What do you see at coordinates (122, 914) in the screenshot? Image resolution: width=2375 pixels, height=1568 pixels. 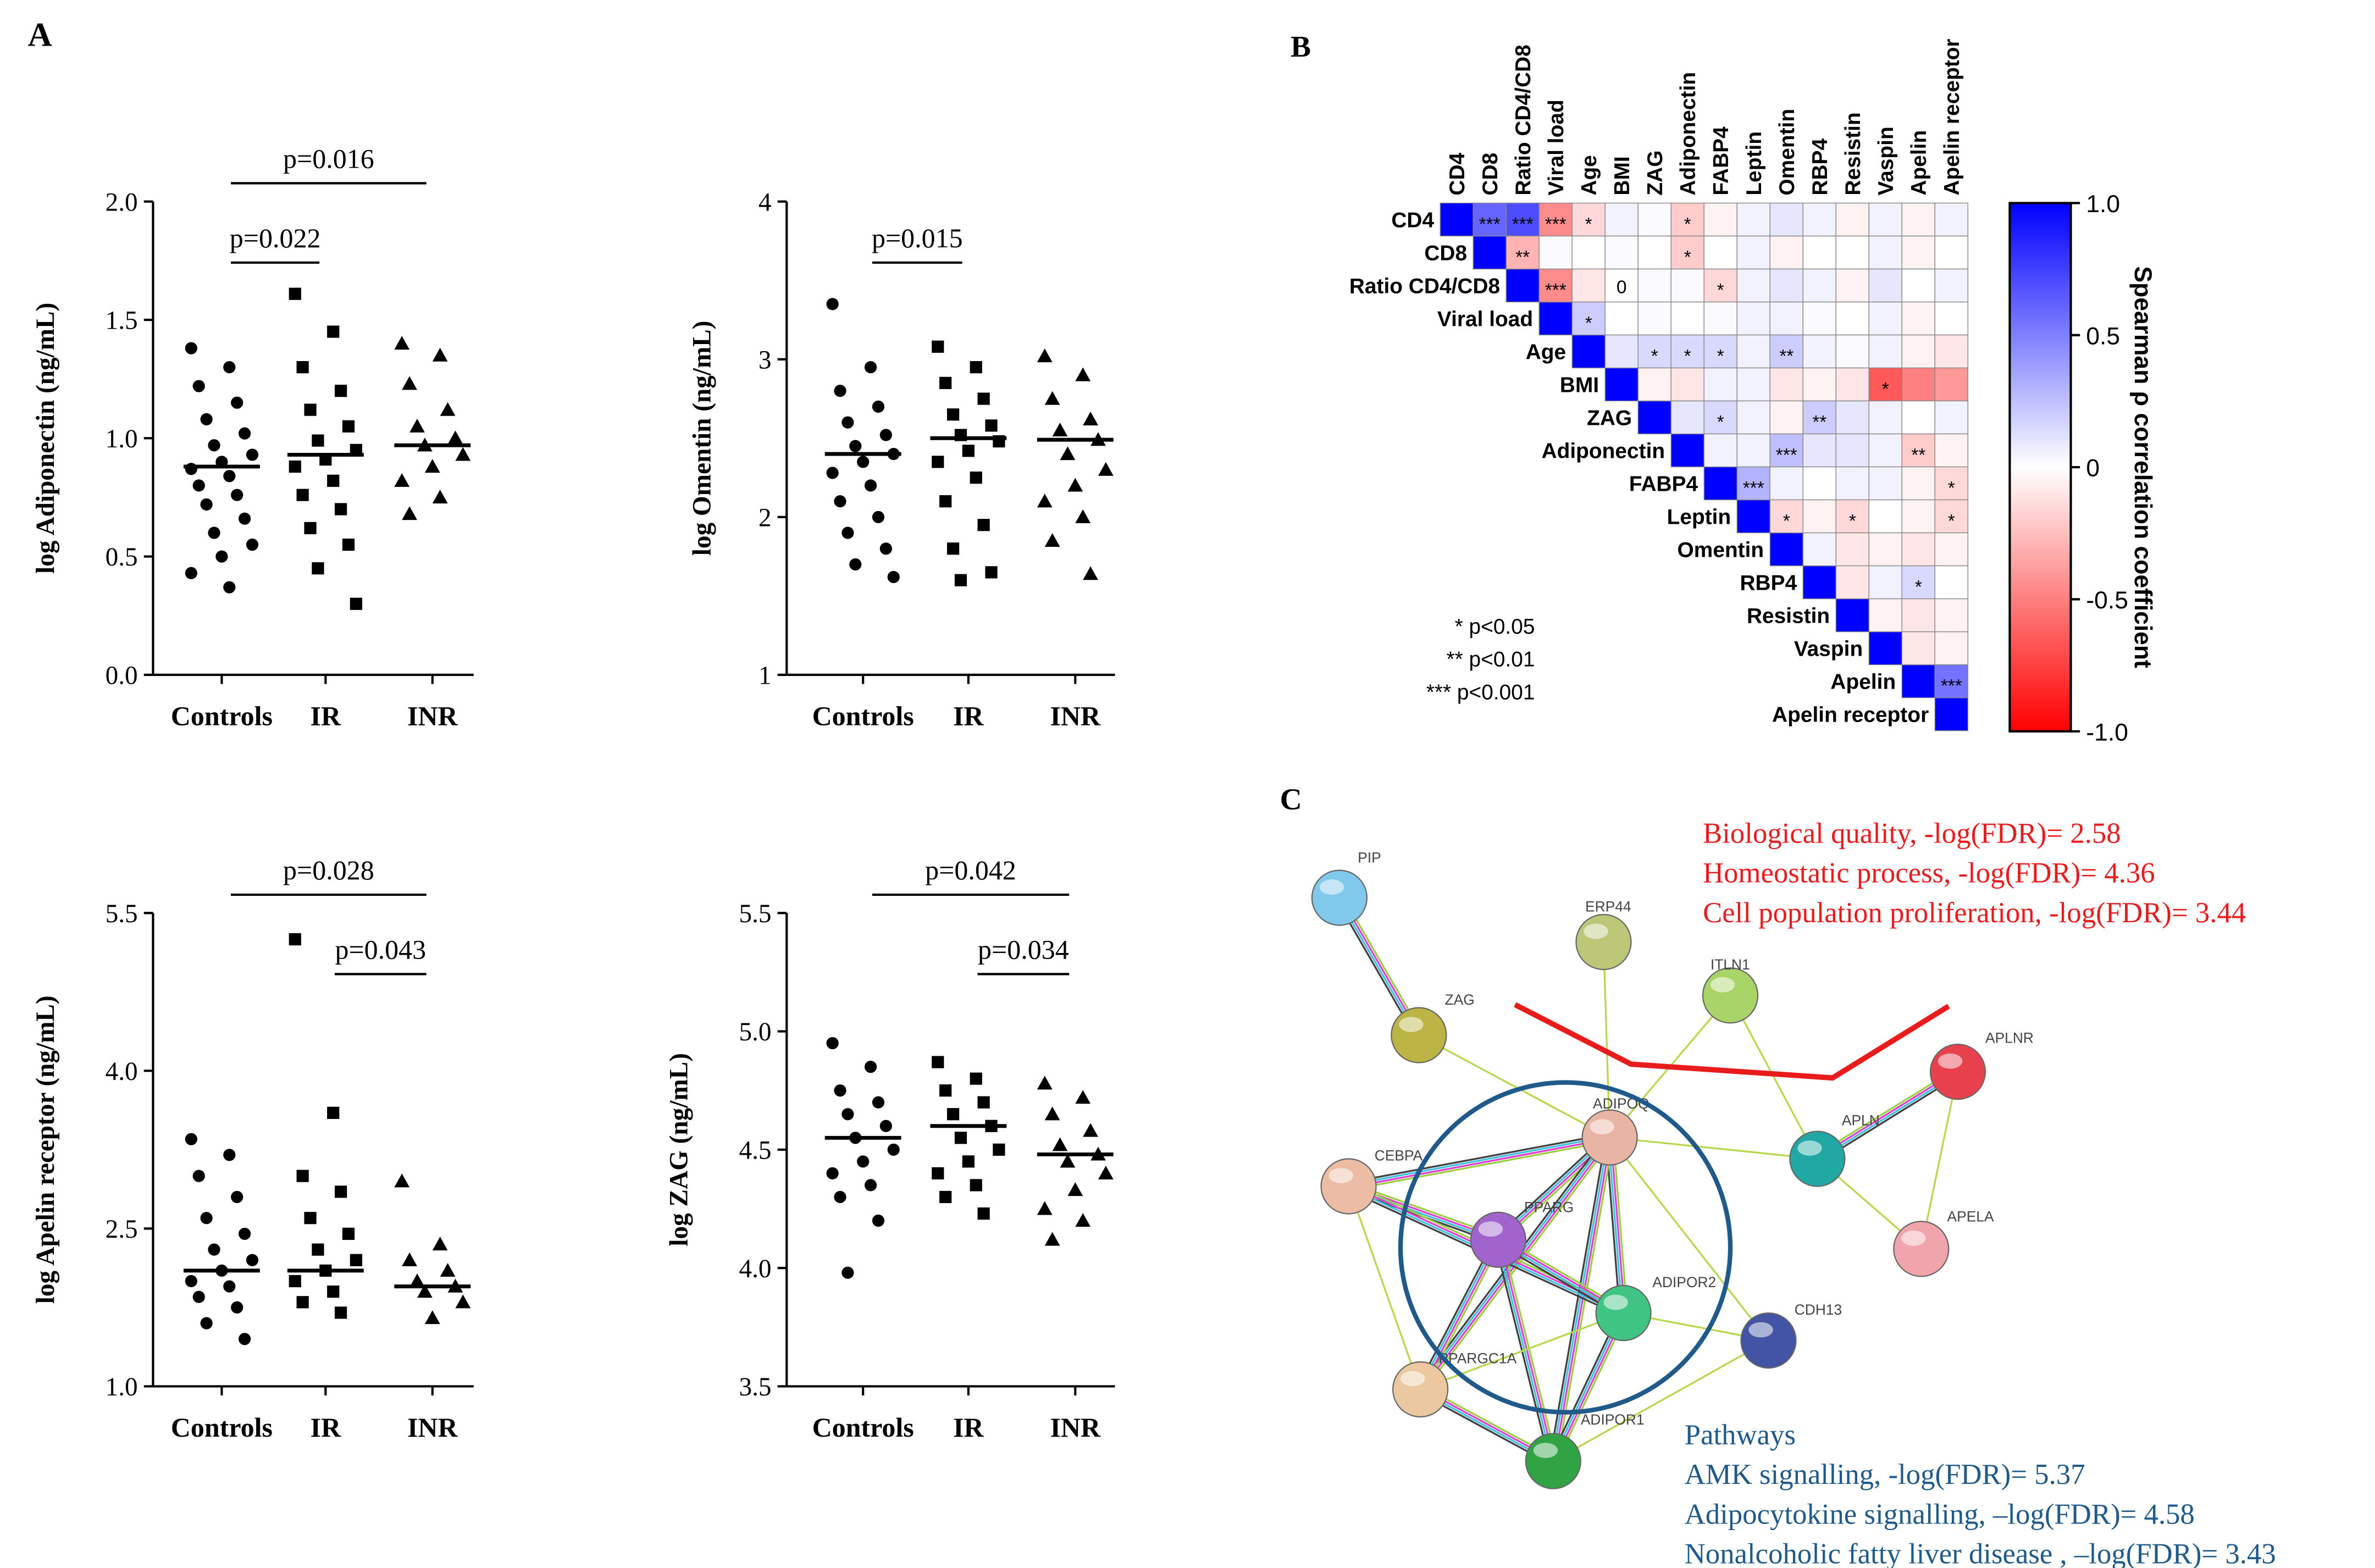 I see `y-tick-label: 5.5` at bounding box center [122, 914].